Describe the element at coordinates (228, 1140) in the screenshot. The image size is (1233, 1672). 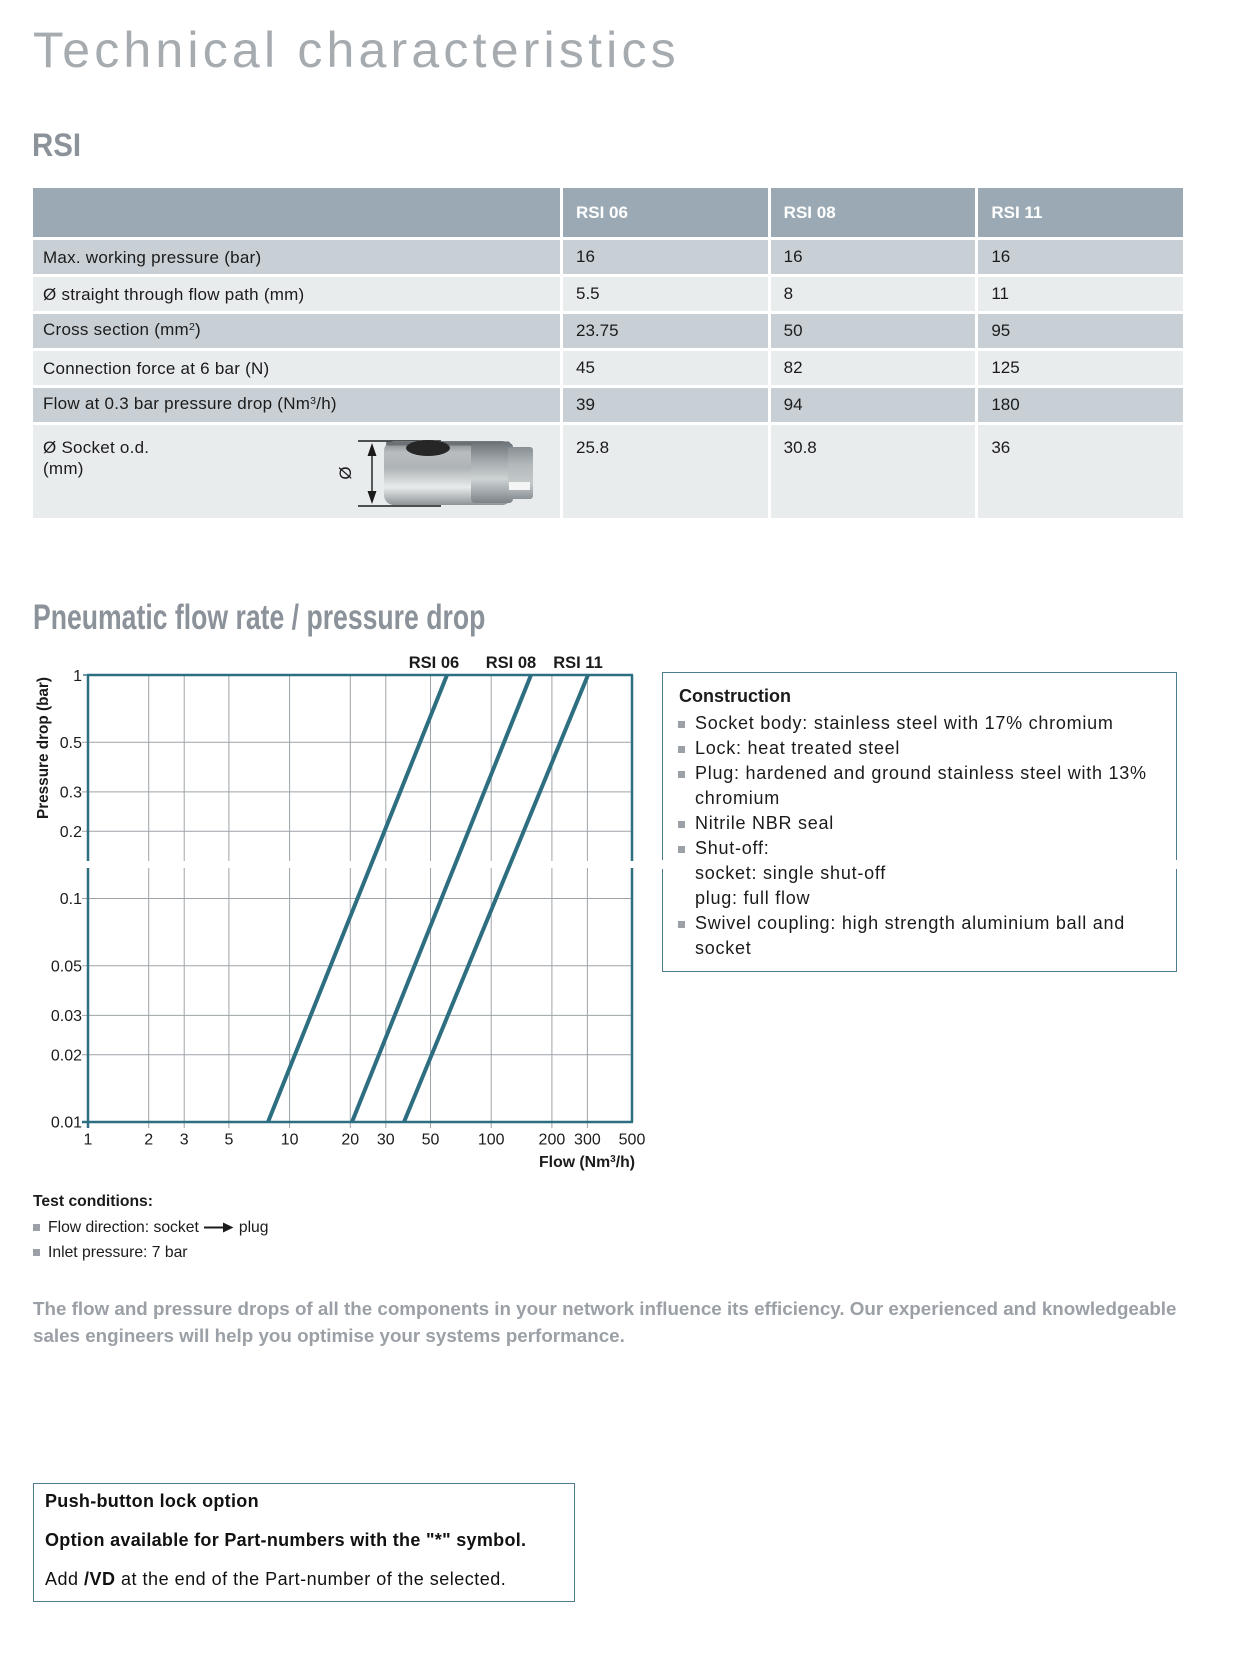
I see `svg-text: 5` at that location.